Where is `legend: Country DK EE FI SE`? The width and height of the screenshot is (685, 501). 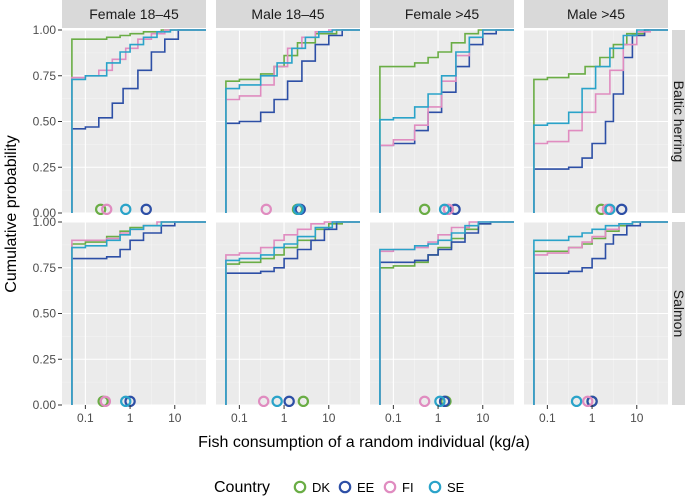 legend: Country DK EE FI SE is located at coordinates (339, 487).